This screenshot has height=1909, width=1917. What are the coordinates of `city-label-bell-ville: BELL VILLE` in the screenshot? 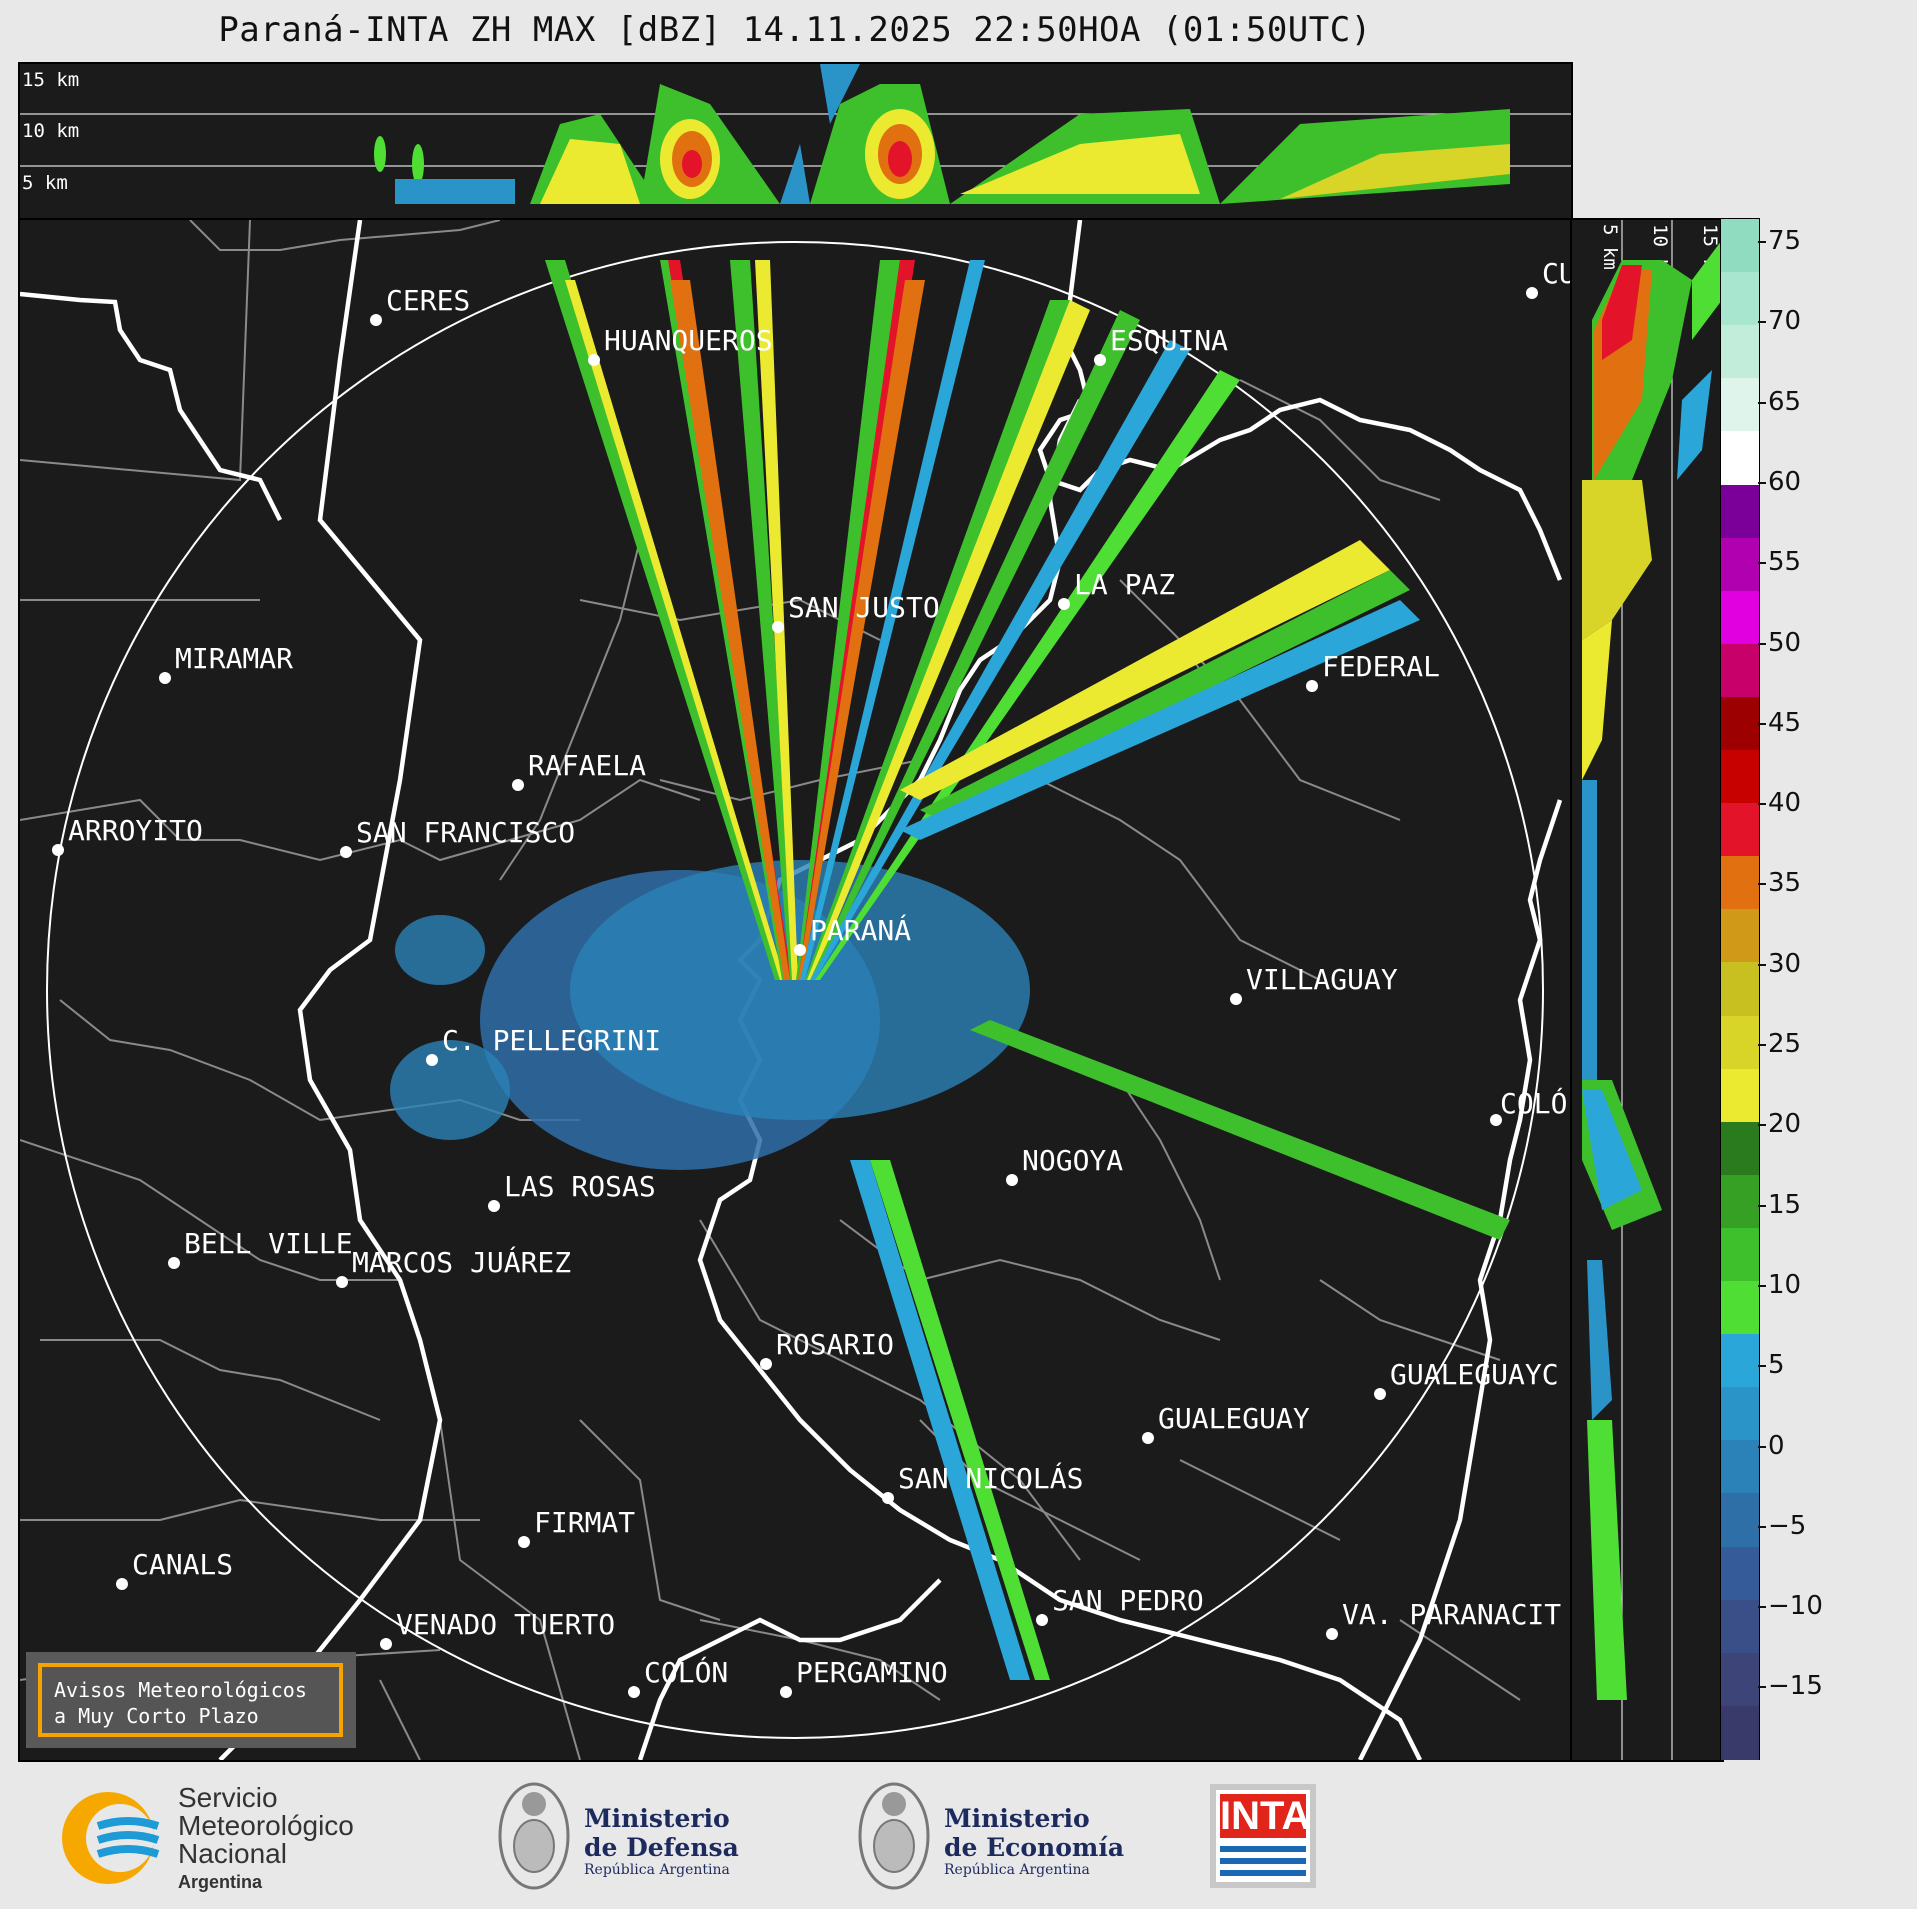 It's located at (268, 1243).